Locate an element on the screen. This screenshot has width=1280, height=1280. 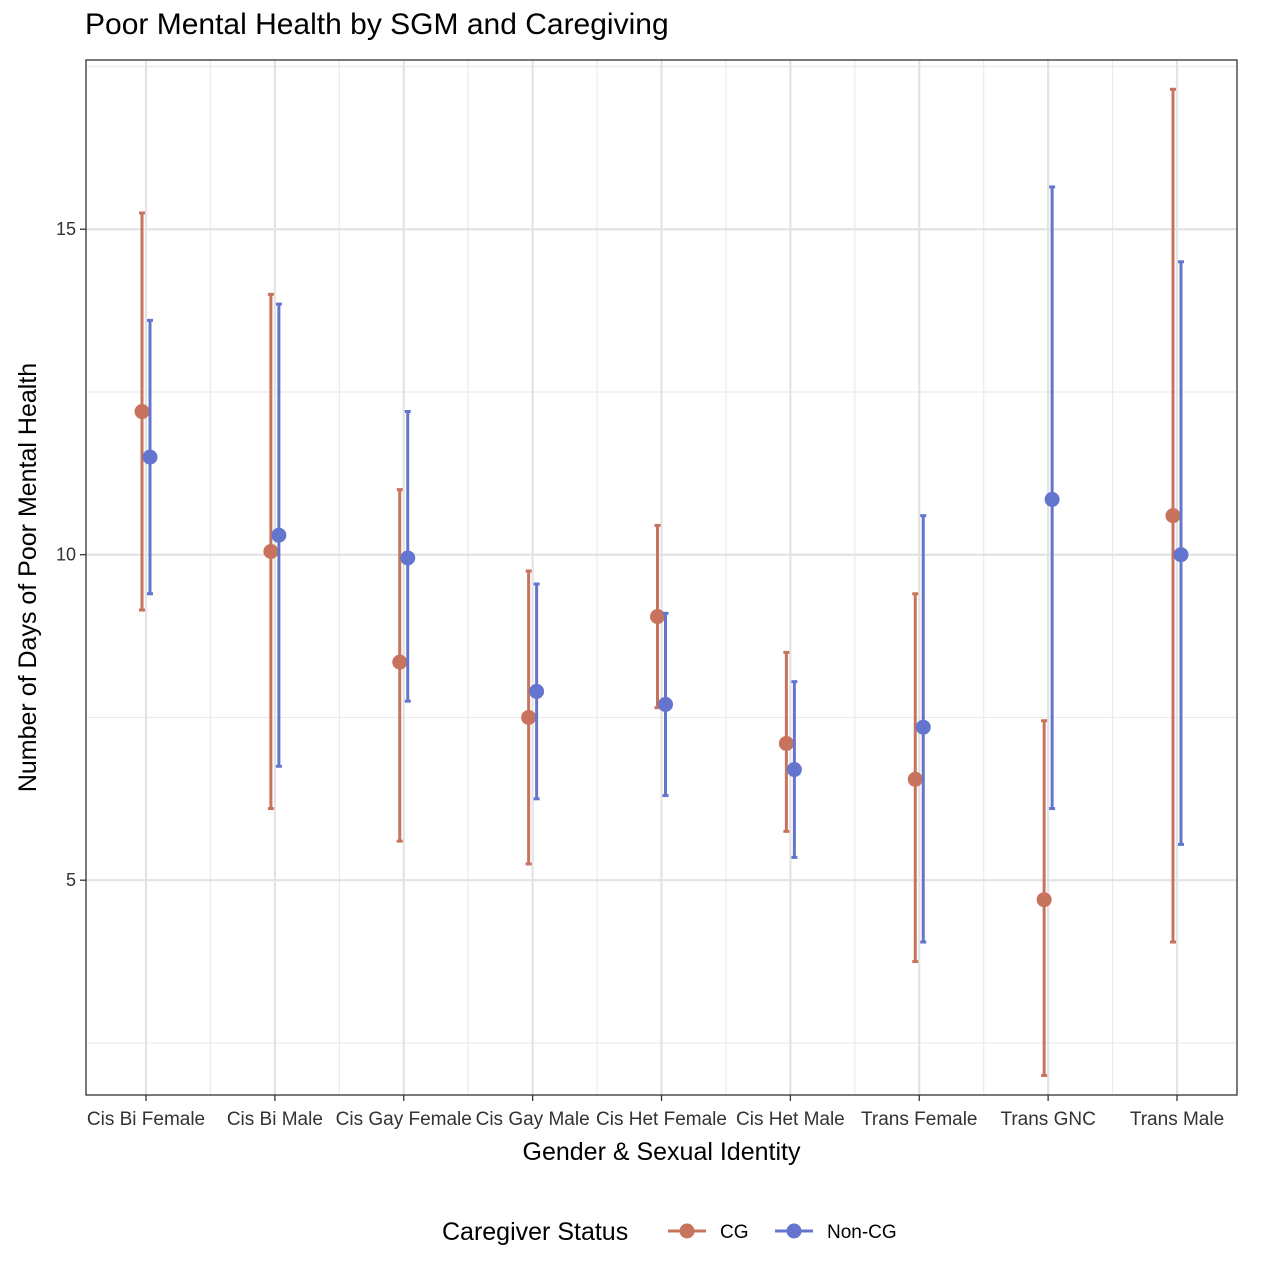
x-tick-label: Cis Het Male is located at coordinates (790, 1119).